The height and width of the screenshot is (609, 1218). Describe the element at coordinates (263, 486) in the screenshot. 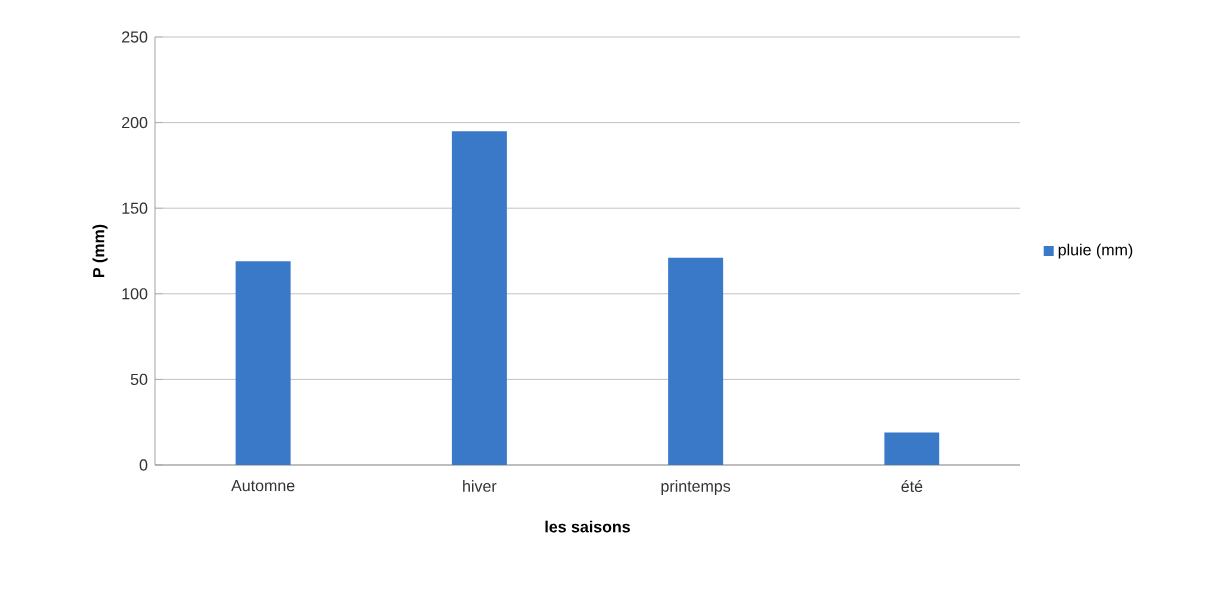

I see `x-tick-label: Automne` at that location.